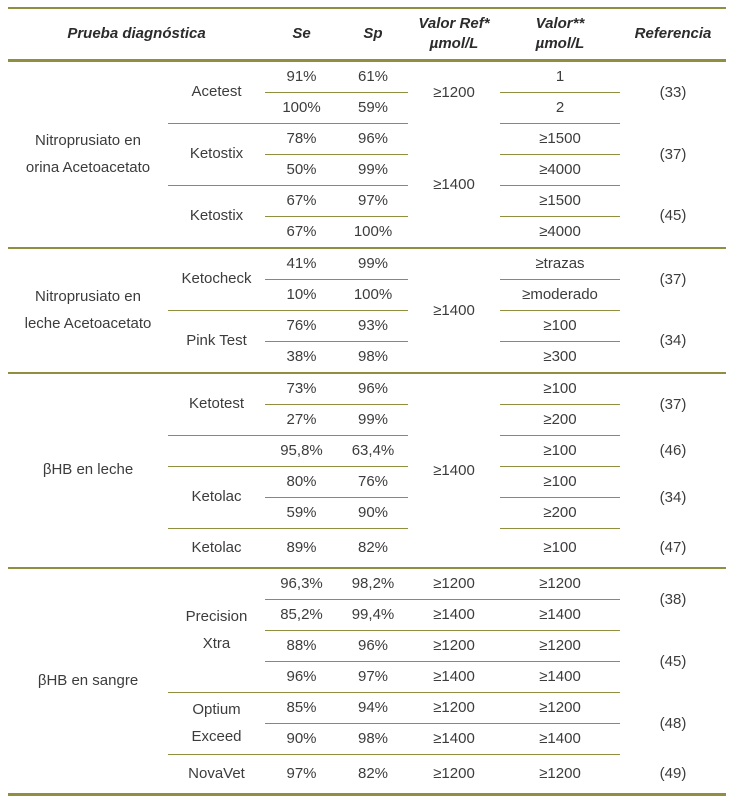  I want to click on table-row: Ketostix 67% 97% ≥1500 (45), so click(367, 204).